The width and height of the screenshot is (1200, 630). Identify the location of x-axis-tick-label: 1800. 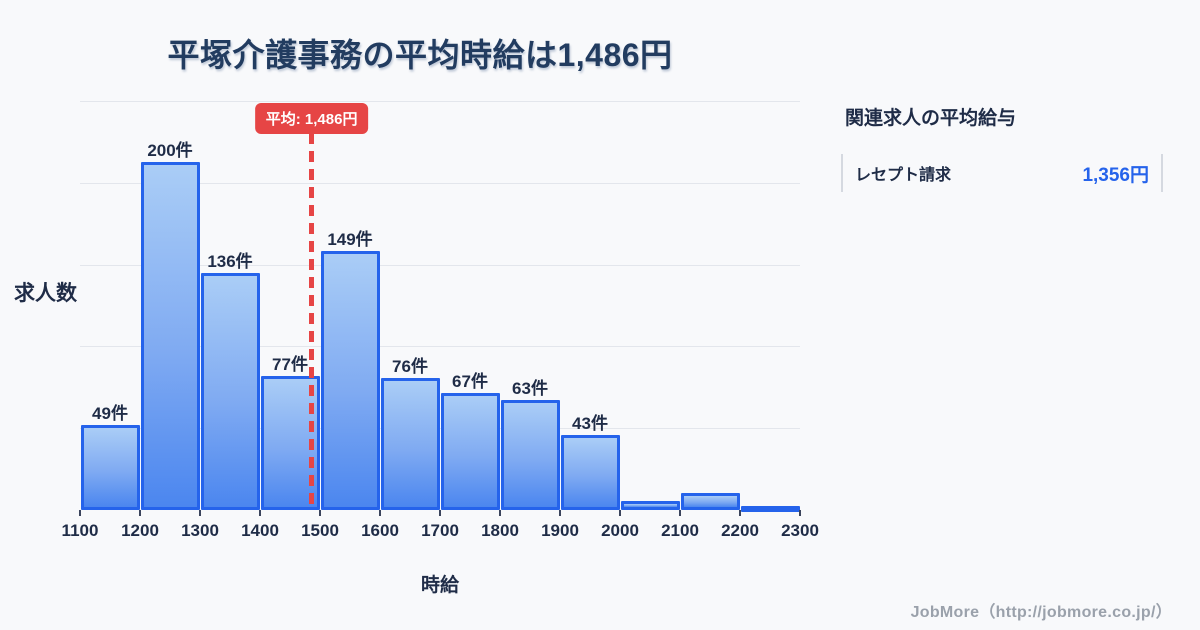
(500, 530).